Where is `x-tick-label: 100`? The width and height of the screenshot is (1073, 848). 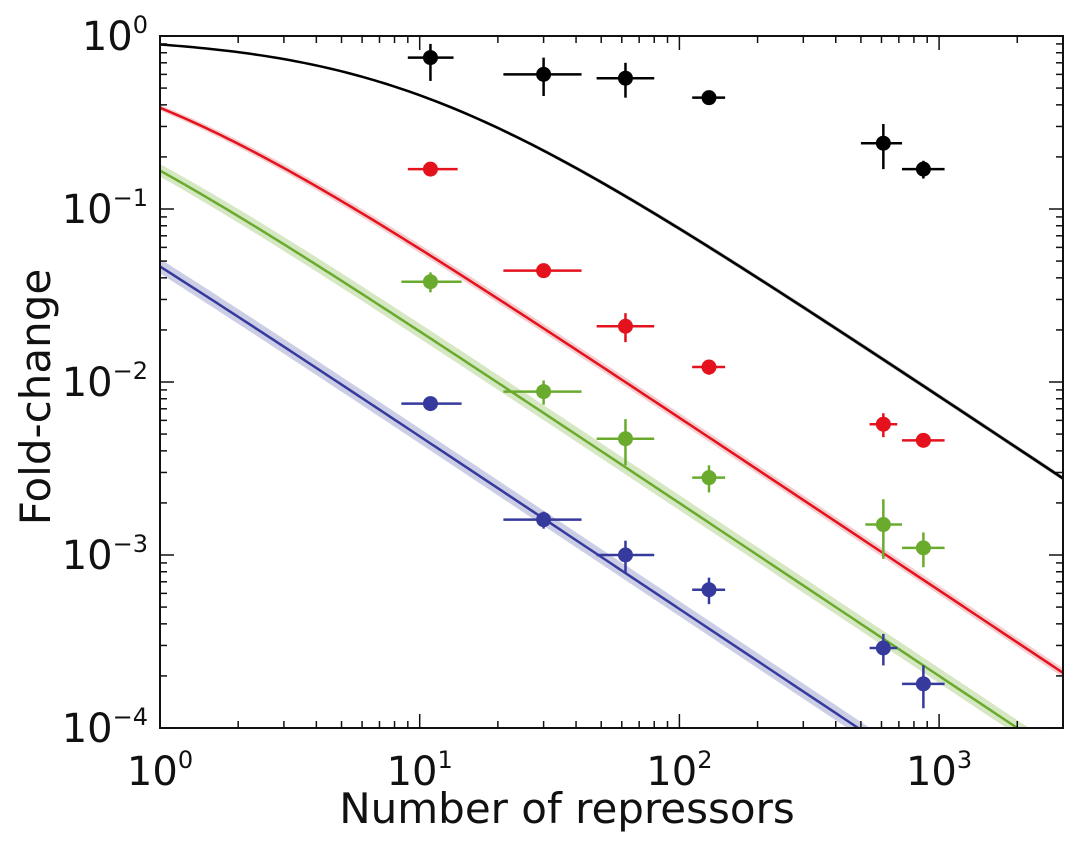 x-tick-label: 100 is located at coordinates (160, 770).